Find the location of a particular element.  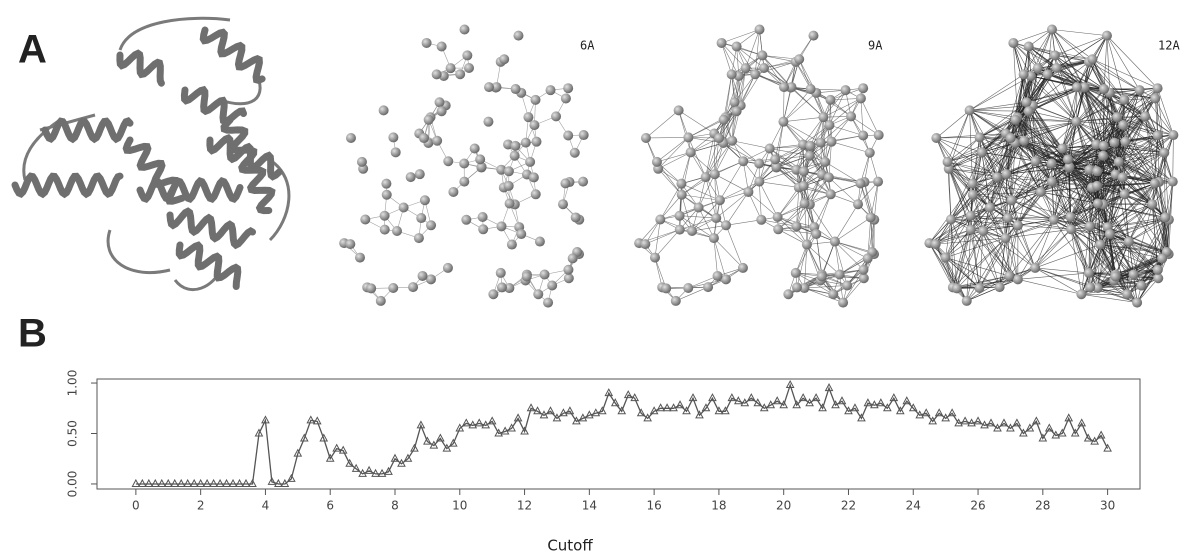

protein-cartoon is located at coordinates (152, 153).